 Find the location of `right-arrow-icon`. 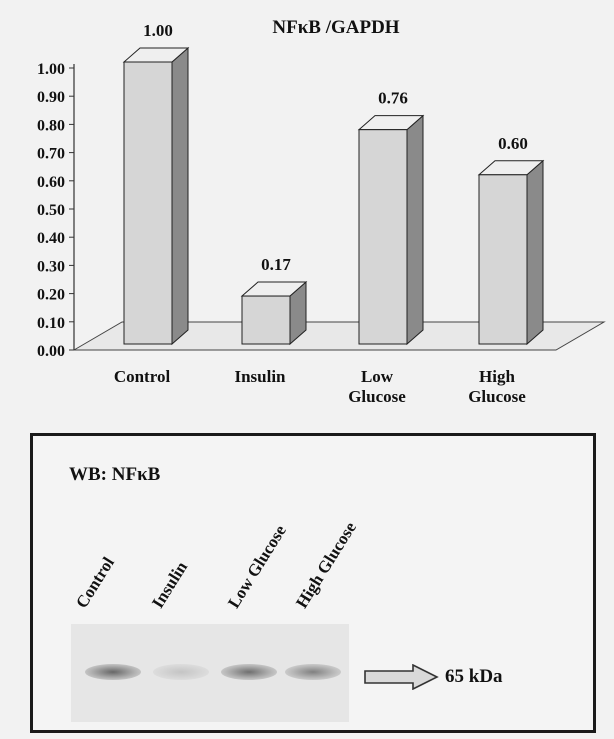

right-arrow-icon is located at coordinates (401, 677).